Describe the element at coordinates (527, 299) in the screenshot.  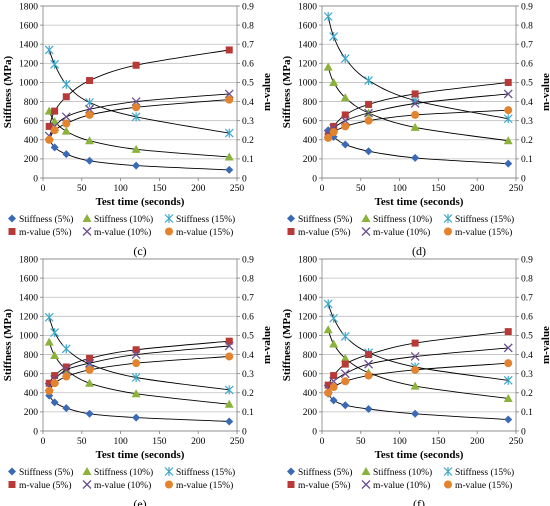
I see `y2-tick-label: 0.7` at that location.